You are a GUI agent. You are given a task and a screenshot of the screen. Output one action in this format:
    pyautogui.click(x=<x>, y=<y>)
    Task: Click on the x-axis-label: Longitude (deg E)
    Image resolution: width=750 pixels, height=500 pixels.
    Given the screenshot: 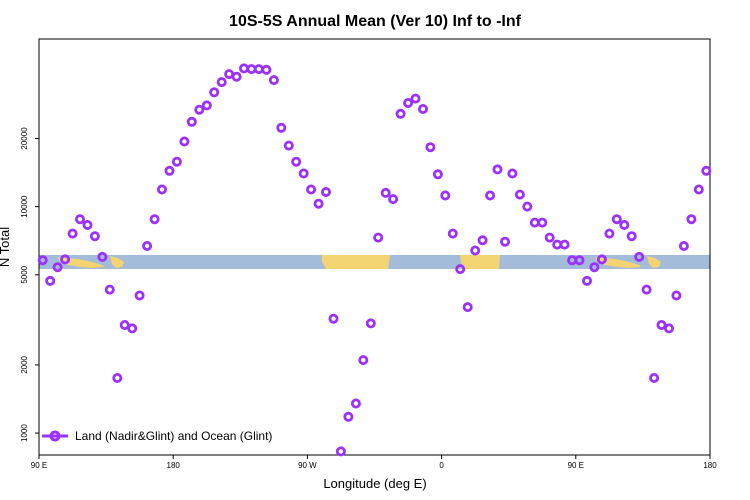 What is the action you would take?
    pyautogui.click(x=374, y=483)
    